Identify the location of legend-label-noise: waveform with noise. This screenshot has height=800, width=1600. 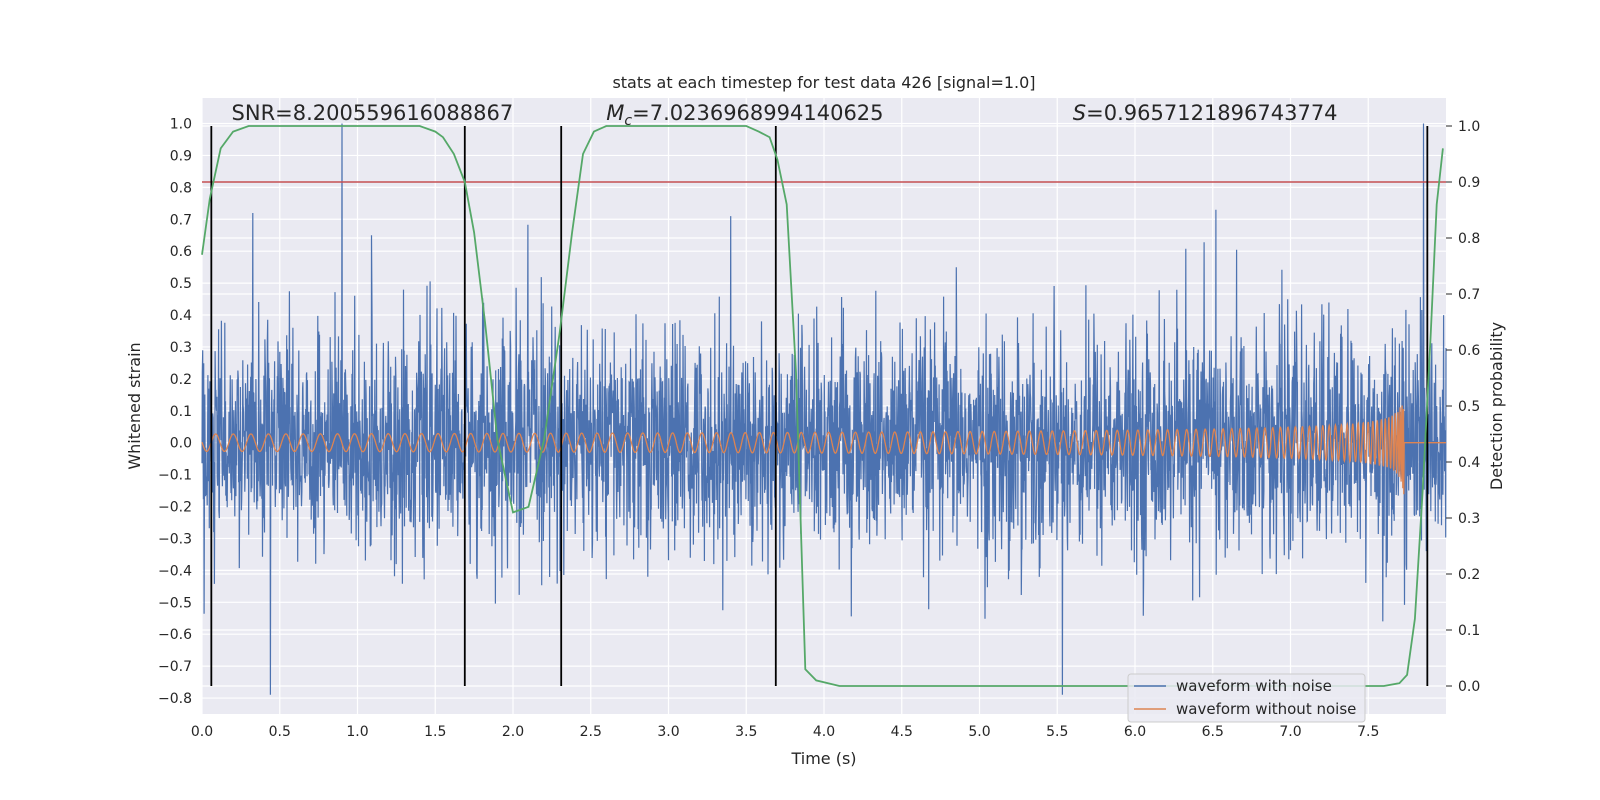
(1254, 686).